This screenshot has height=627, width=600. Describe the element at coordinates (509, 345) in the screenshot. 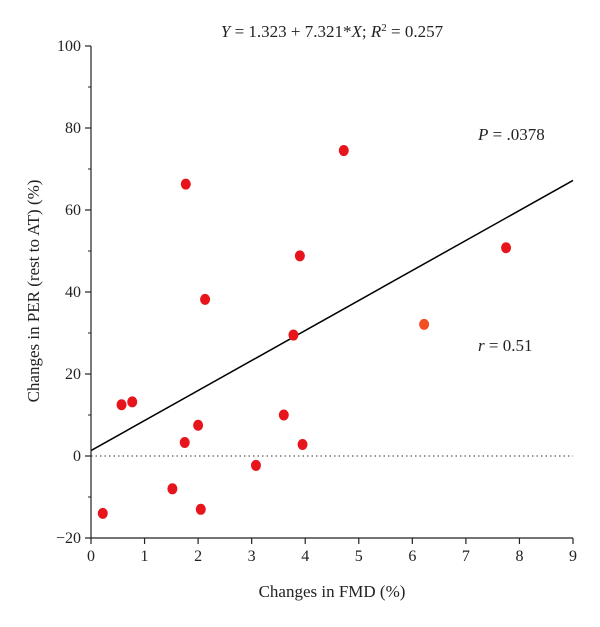

I see `r-value: = 0.51` at that location.